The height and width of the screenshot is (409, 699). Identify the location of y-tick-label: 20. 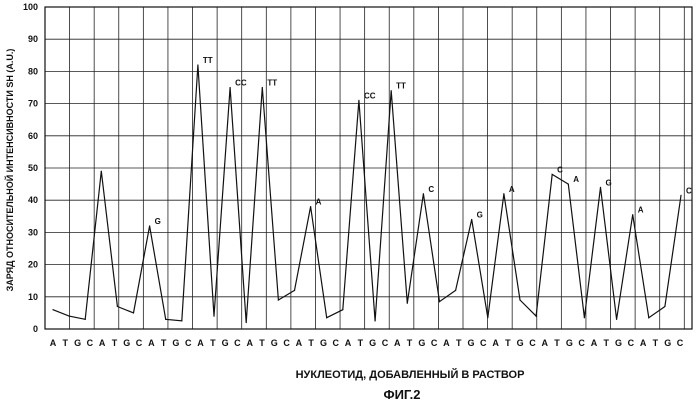
(33, 265).